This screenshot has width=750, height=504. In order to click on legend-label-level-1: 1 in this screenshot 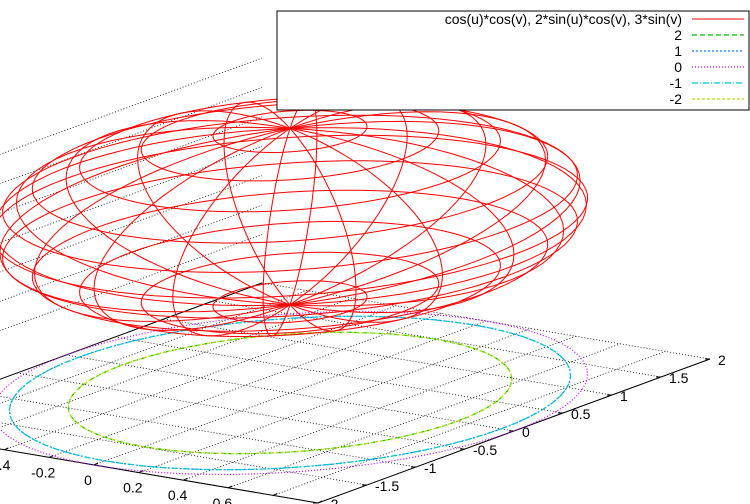, I will do `click(678, 51)`.